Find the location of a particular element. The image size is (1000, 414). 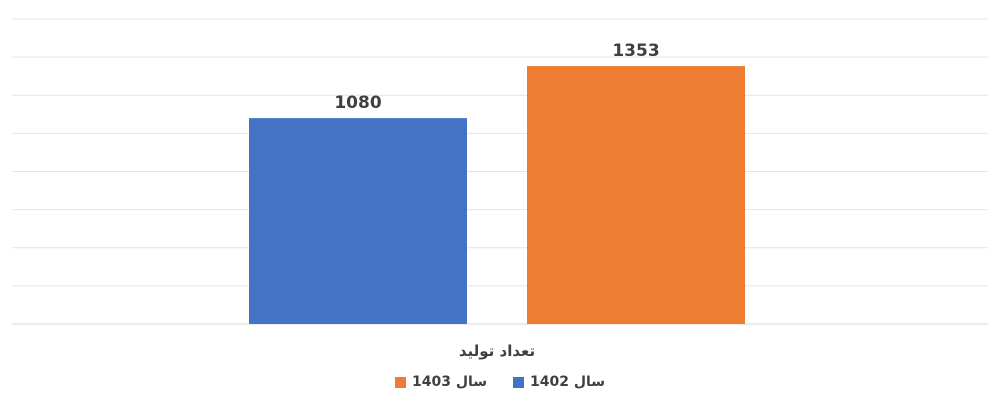

data-labels: 1080 1353 is located at coordinates (496, 77).